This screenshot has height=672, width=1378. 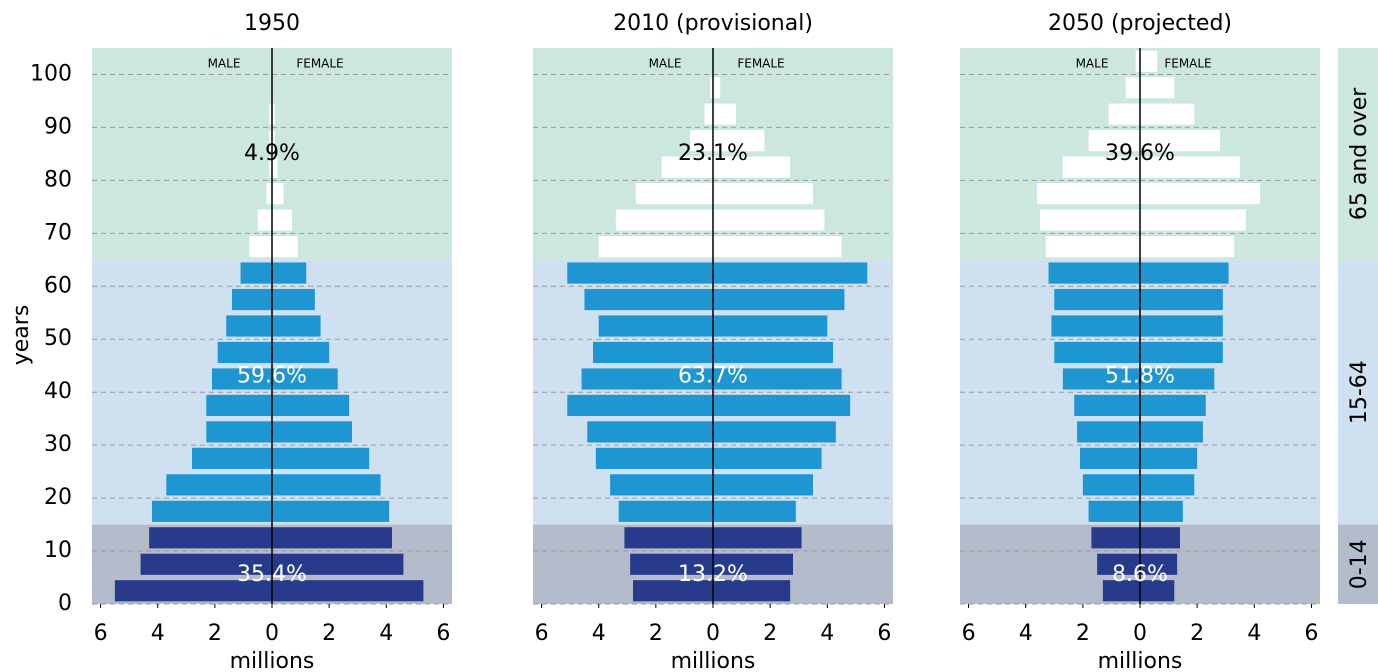 What do you see at coordinates (51, 73) in the screenshot?
I see `y-tick-label: 100` at bounding box center [51, 73].